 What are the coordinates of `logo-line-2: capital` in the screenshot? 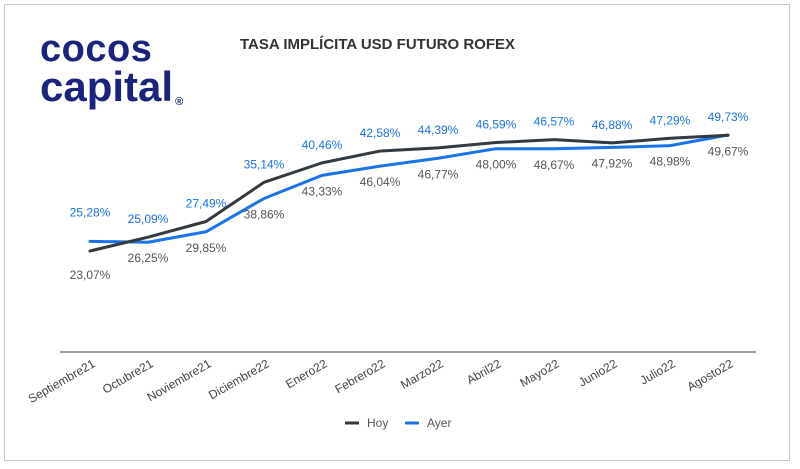 It's located at (107, 86).